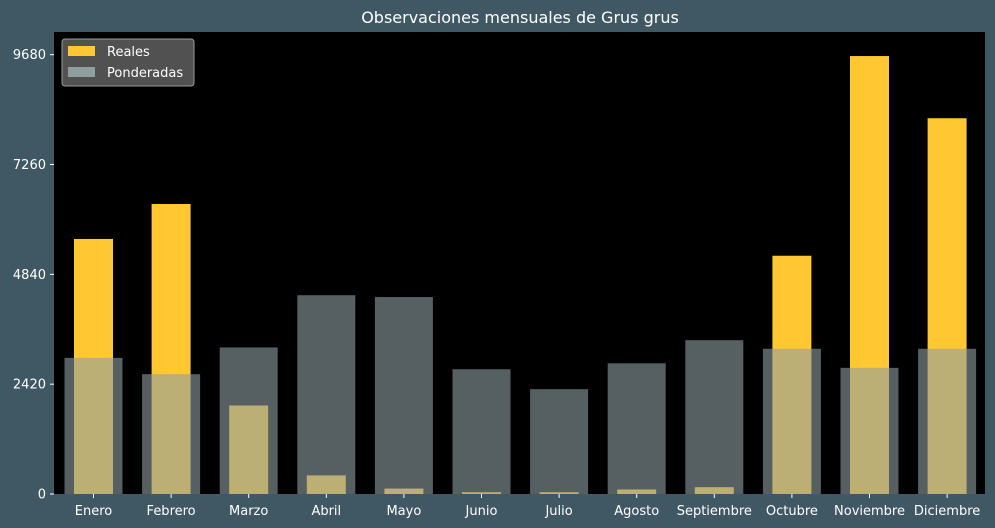 The height and width of the screenshot is (528, 995). Describe the element at coordinates (481, 431) in the screenshot. I see `bar-ponderadas-junio` at that location.